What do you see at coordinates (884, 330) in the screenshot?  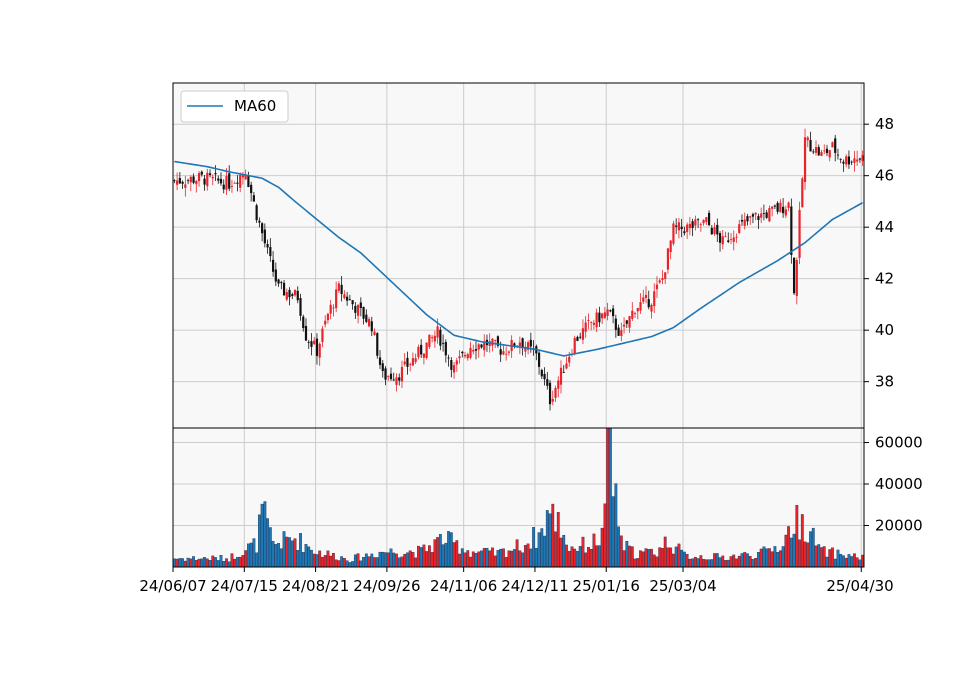 I see `price-ytick-label: 40` at bounding box center [884, 330].